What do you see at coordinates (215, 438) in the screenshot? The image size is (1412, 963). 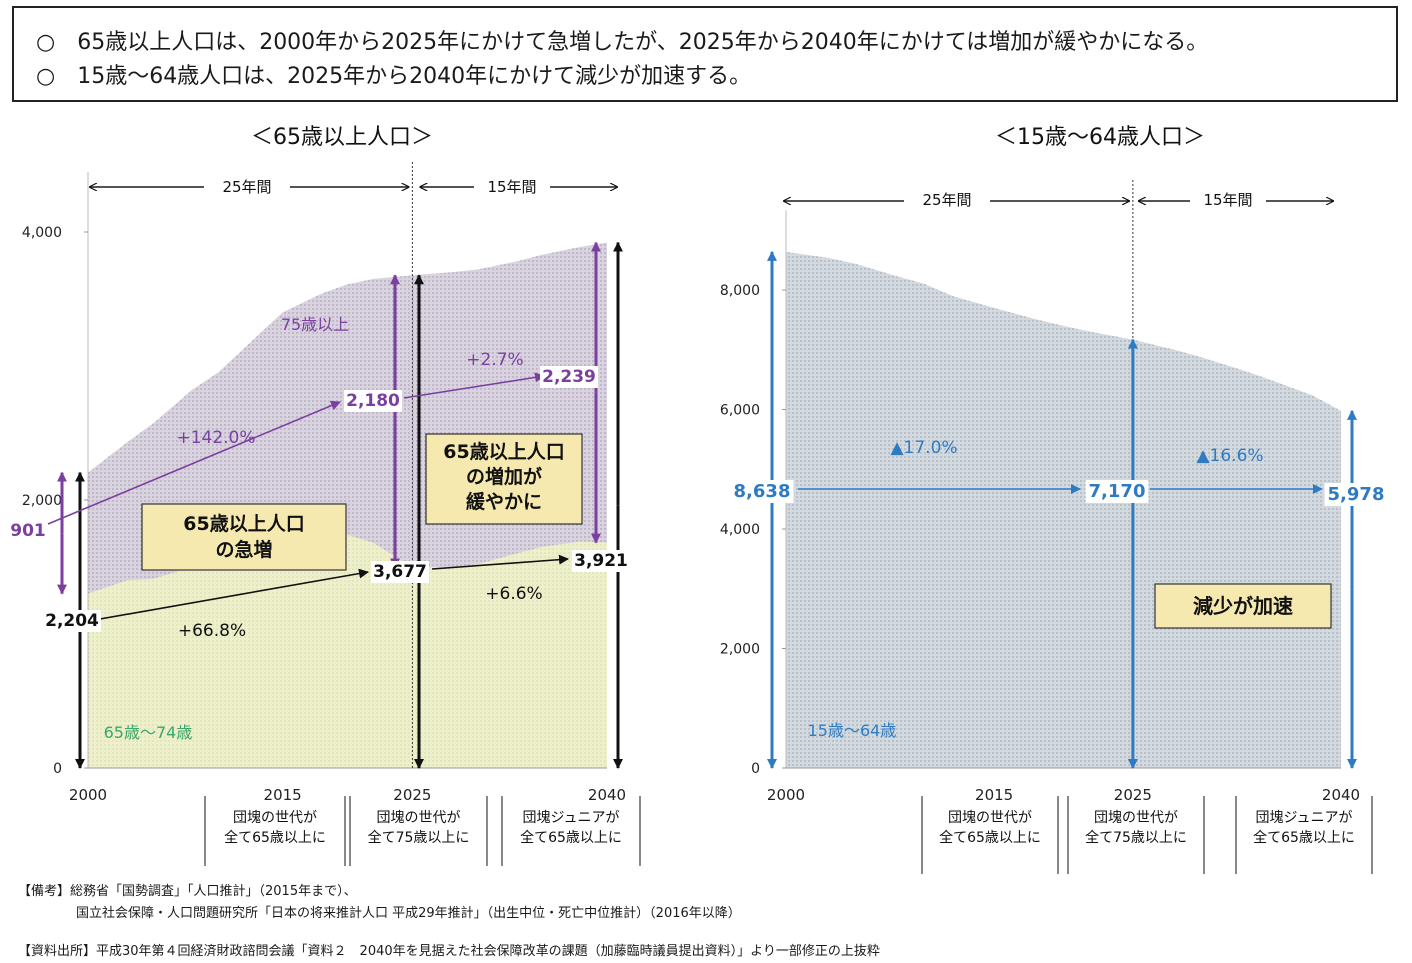 I see `growth-label-over75-1: +142.0%` at bounding box center [215, 438].